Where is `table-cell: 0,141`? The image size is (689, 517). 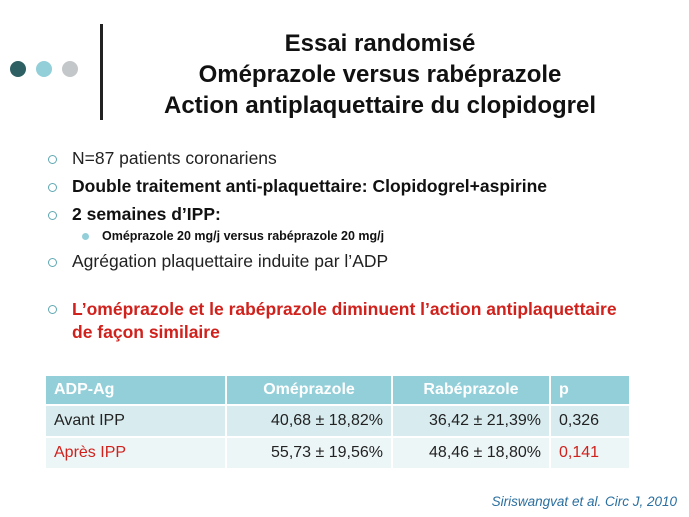 table-cell: 0,141 is located at coordinates (590, 452).